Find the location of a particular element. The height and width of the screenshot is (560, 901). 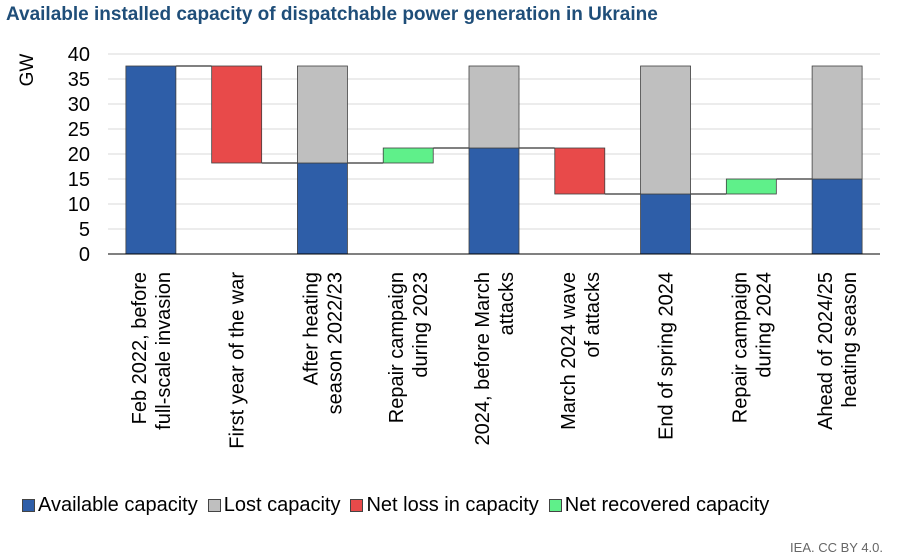

legend-label-lost: Lost capacity is located at coordinates (282, 505).